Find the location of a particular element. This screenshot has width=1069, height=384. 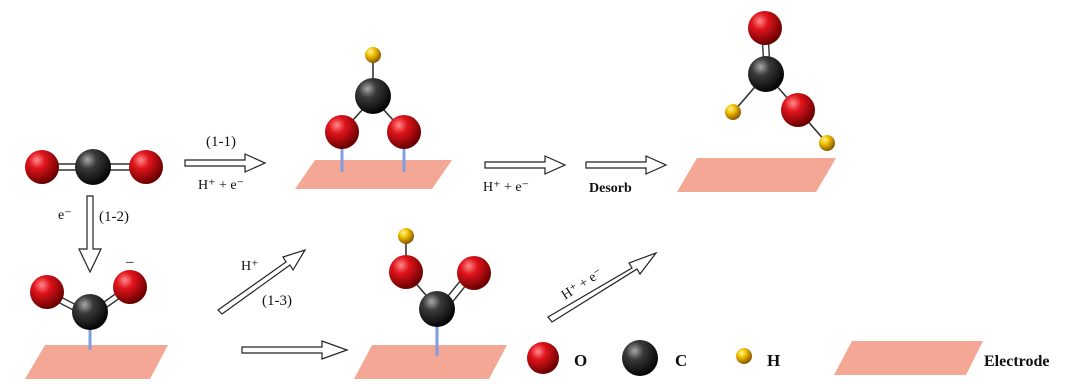

label-step-1-2: (1-2) is located at coordinates (114, 217).